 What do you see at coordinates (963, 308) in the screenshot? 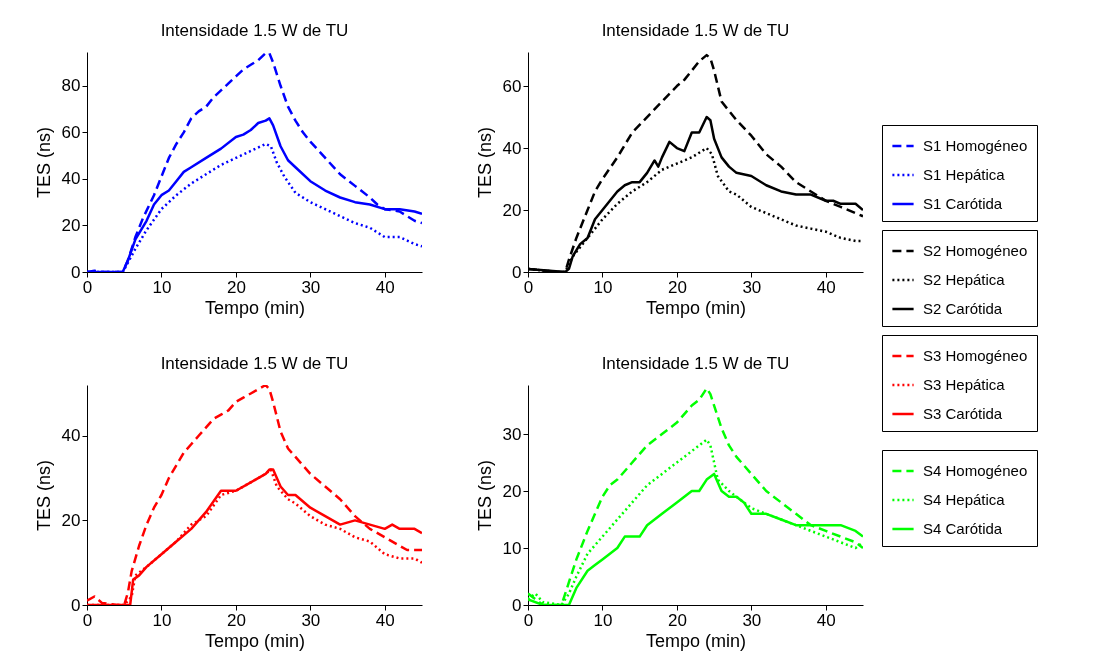
I see `legend-label: S2 Carótida` at bounding box center [963, 308].